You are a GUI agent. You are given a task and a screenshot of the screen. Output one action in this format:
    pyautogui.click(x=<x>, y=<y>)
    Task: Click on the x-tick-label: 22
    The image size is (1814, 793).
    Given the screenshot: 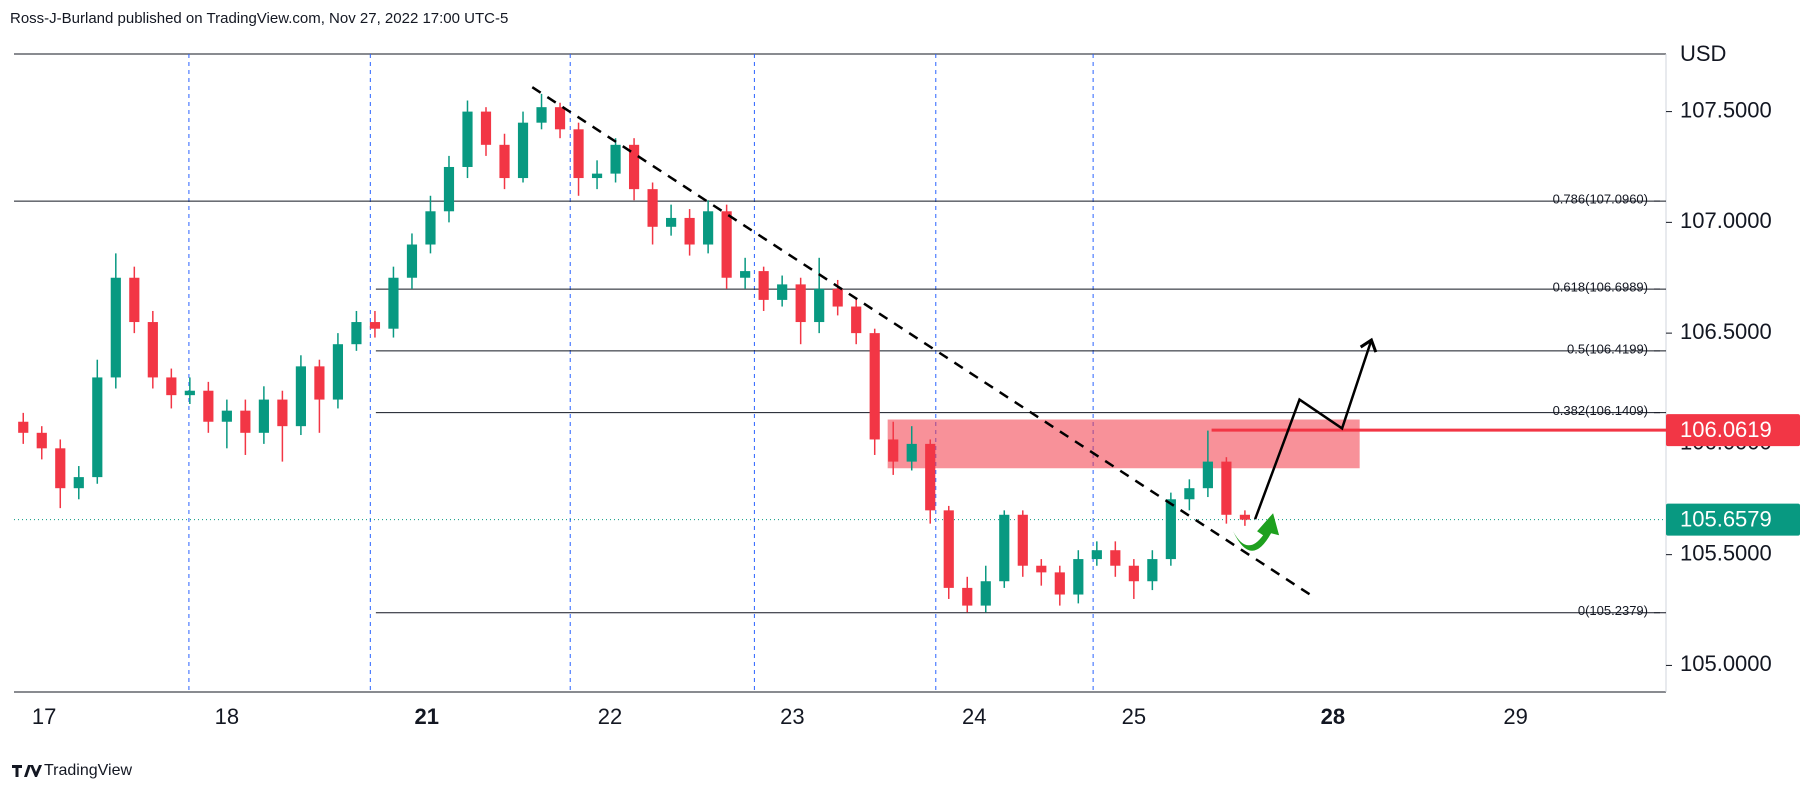 What is the action you would take?
    pyautogui.click(x=610, y=716)
    